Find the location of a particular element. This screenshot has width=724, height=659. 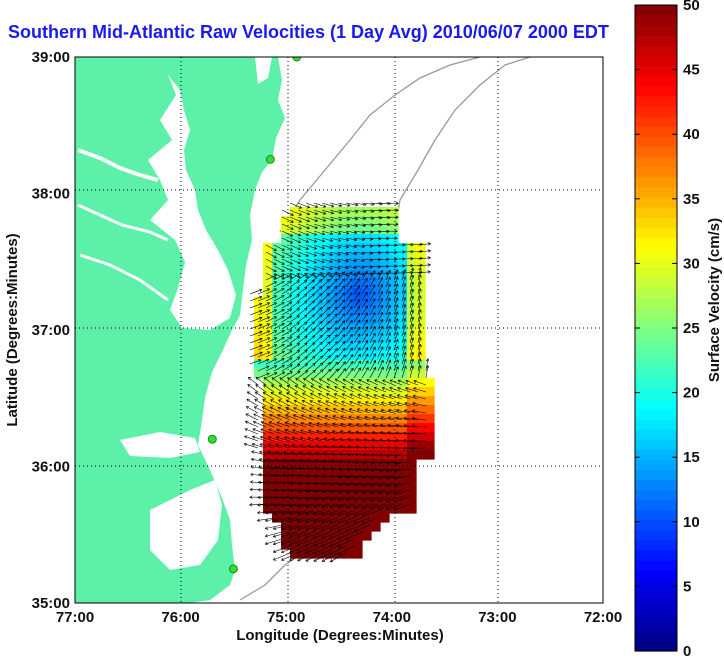

y-tick-label: 39:00 is located at coordinates (51, 57).